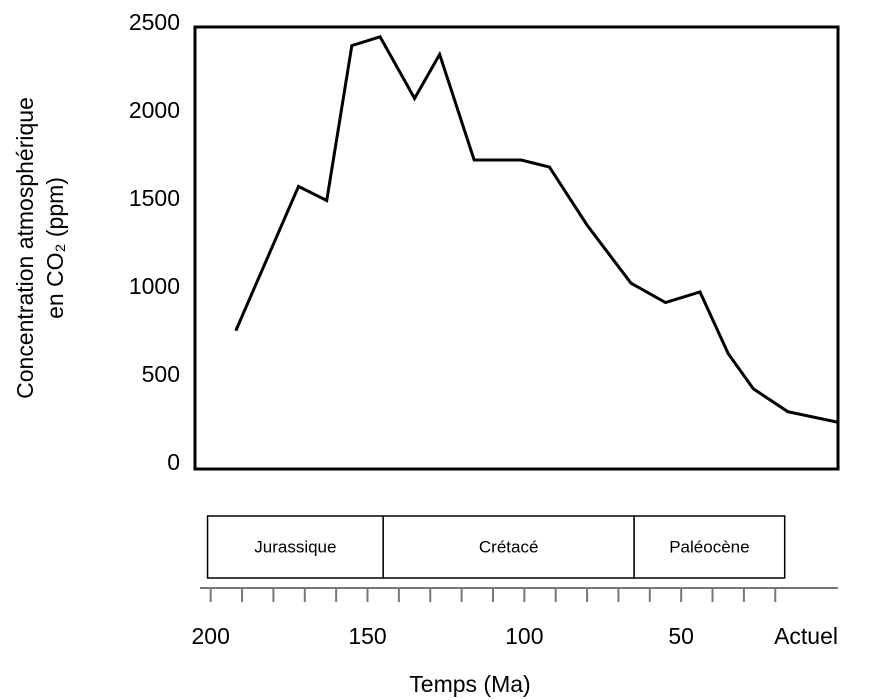  Describe the element at coordinates (367, 636) in the screenshot. I see `x-tick-label: 150` at that location.